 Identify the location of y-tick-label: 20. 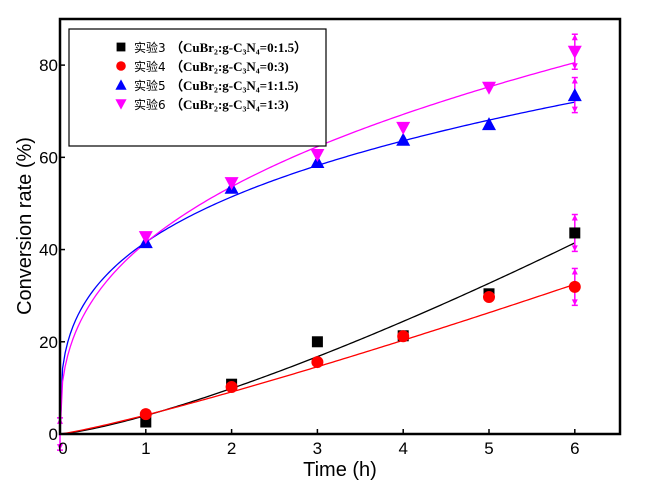
(48, 342).